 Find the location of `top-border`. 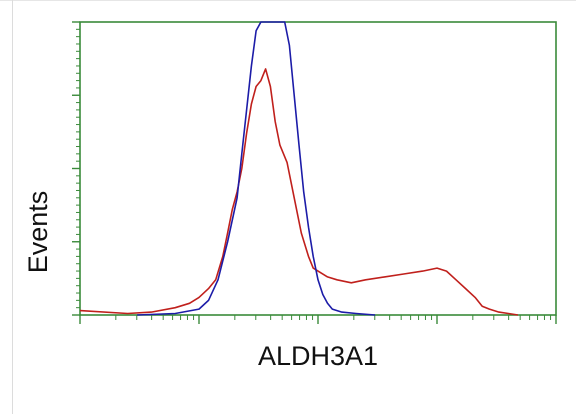

top-border is located at coordinates (288, 0).